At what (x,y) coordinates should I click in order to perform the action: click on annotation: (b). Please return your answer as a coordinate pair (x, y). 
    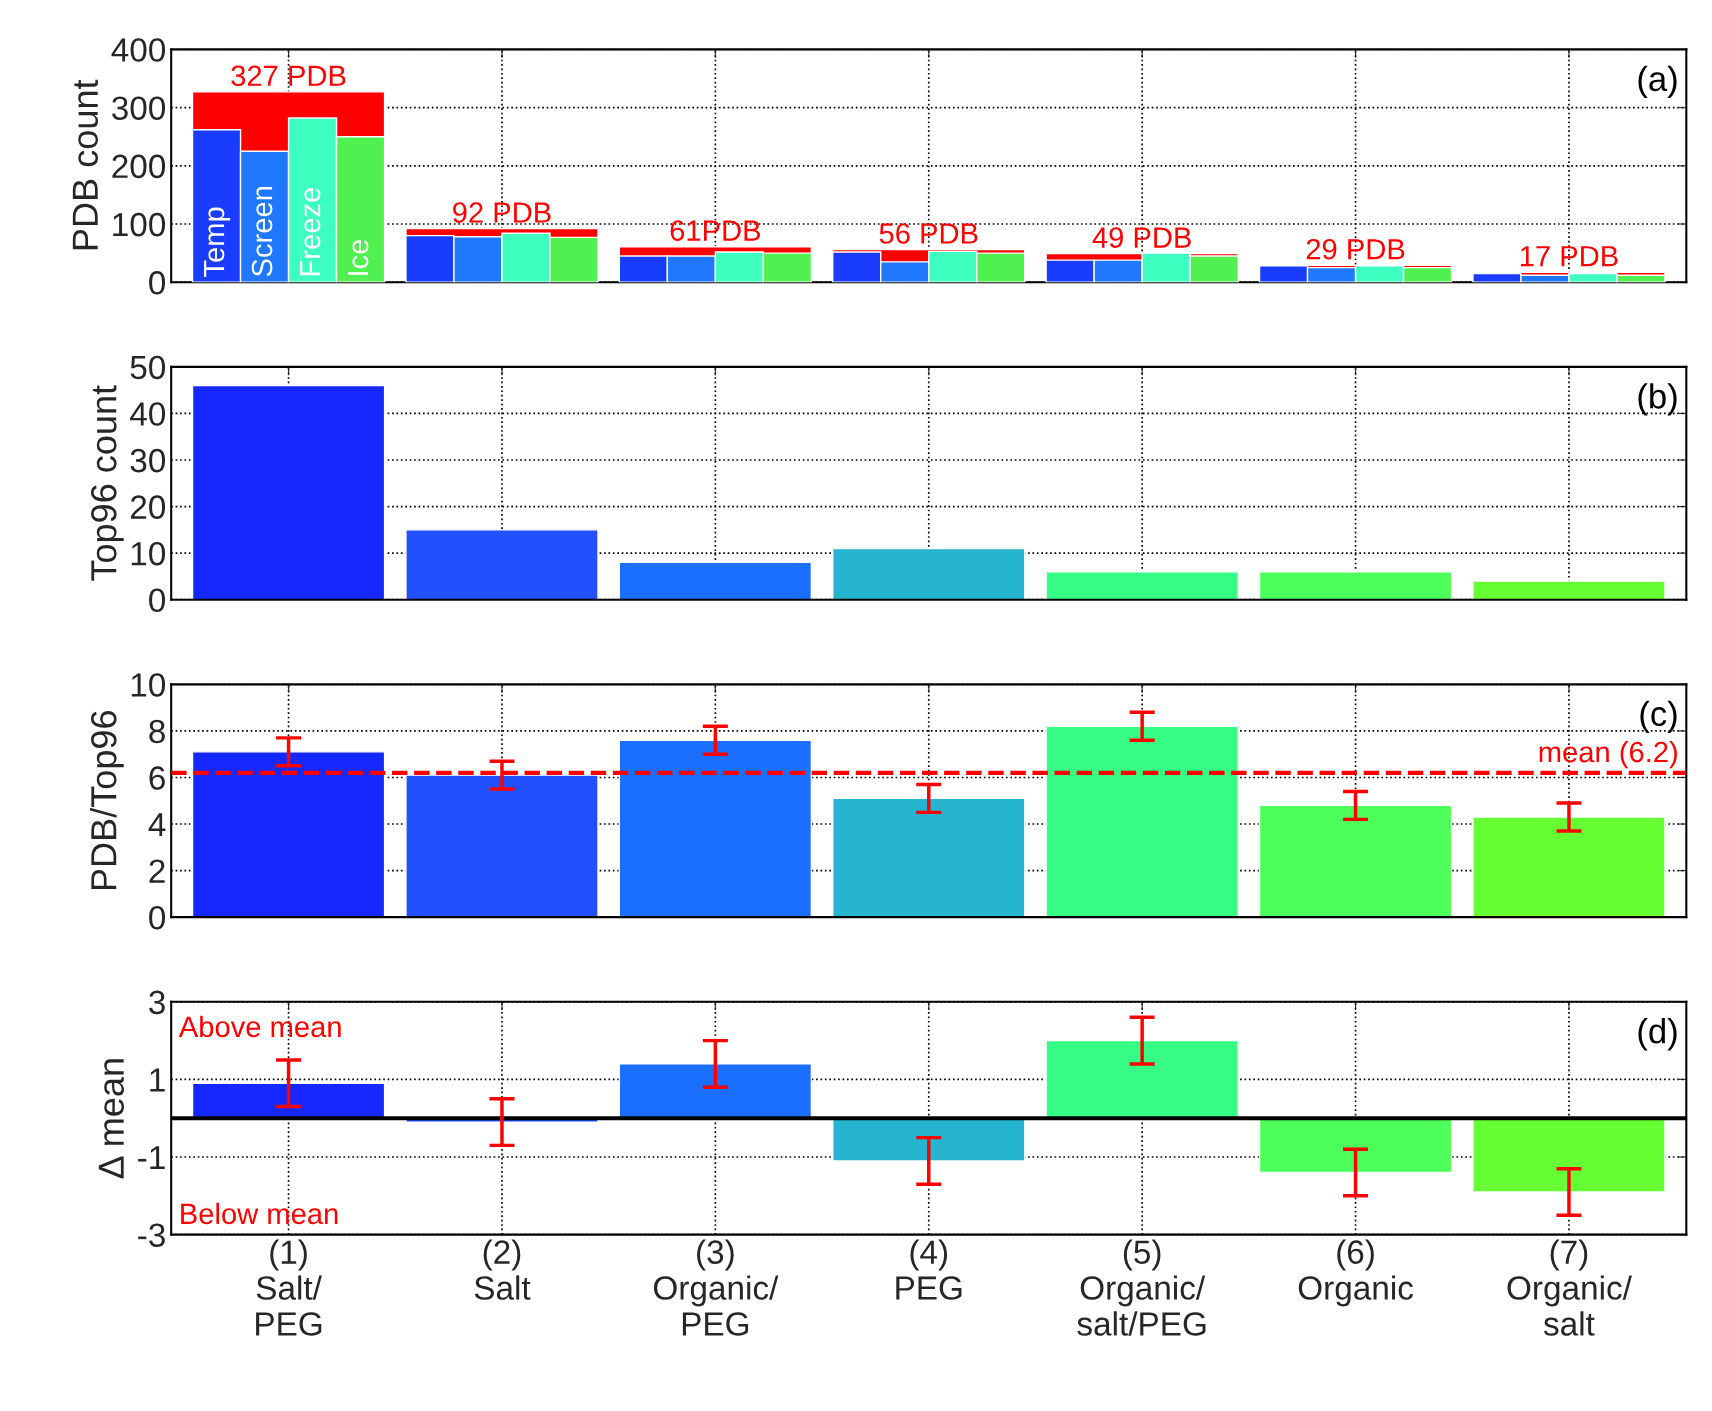
    Looking at the image, I should click on (1657, 399).